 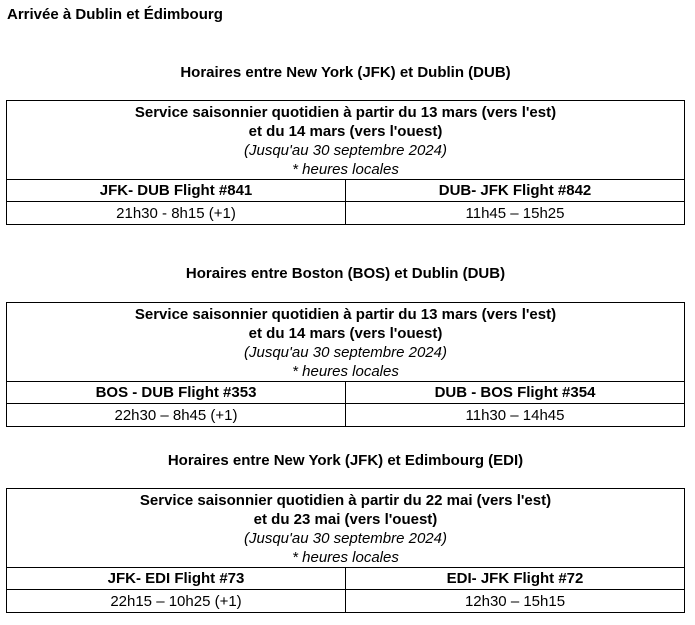 I want to click on flight-times-cell: 11h45 – 15h25, so click(x=515, y=213).